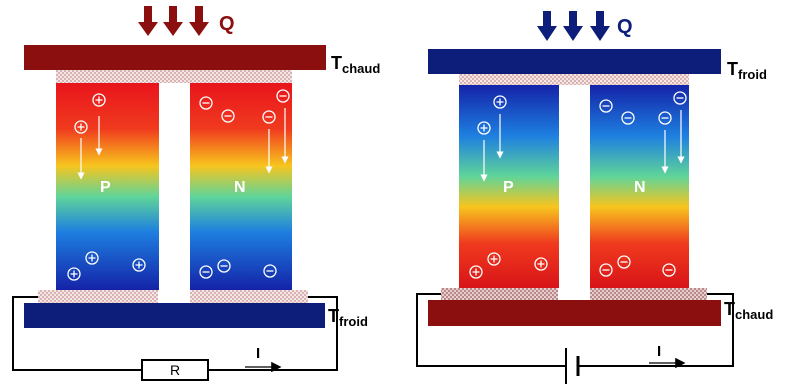 The height and width of the screenshot is (385, 787). I want to click on left-p-holes-bottom, so click(106, 266).